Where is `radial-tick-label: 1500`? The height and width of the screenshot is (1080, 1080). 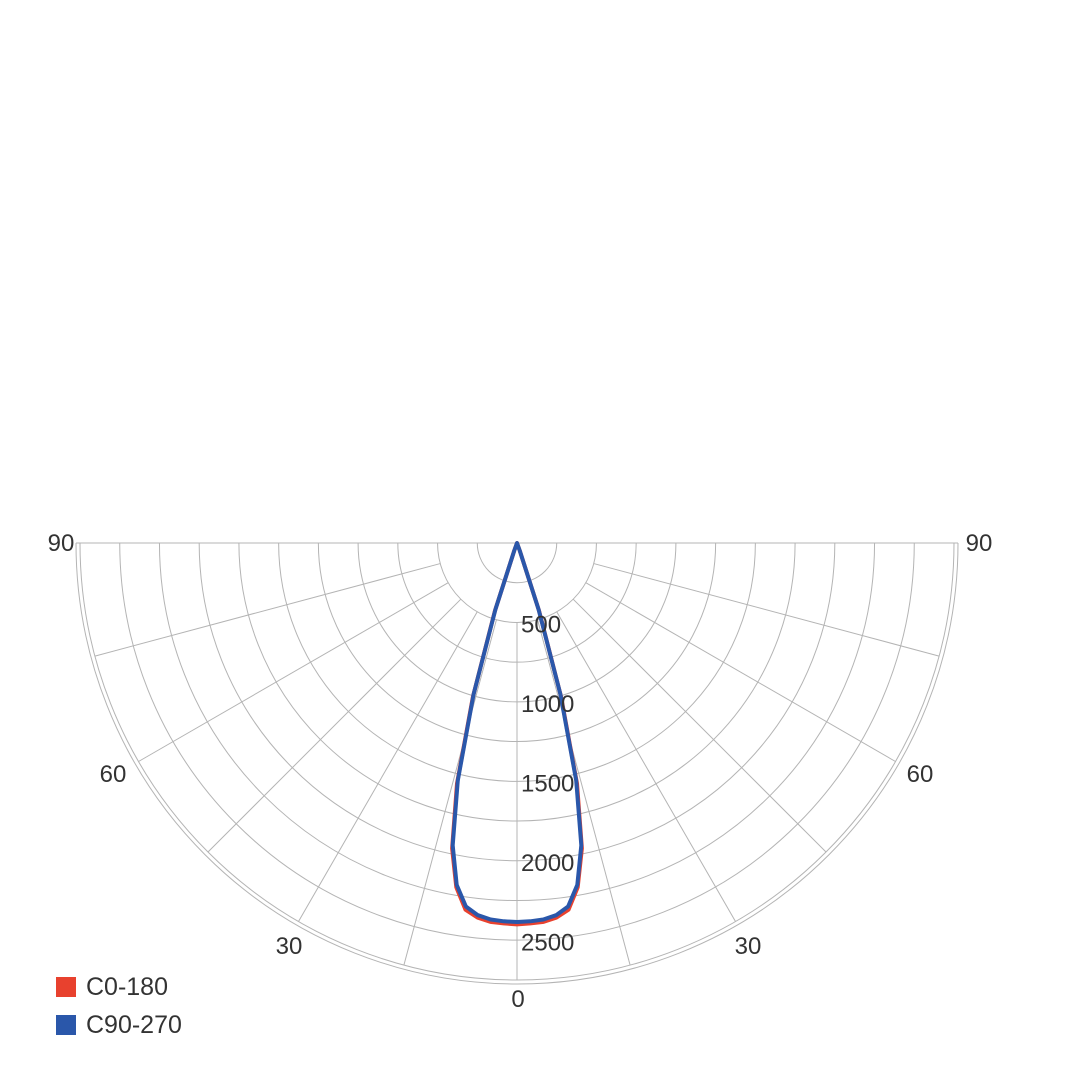 radial-tick-label: 1500 is located at coordinates (547, 783).